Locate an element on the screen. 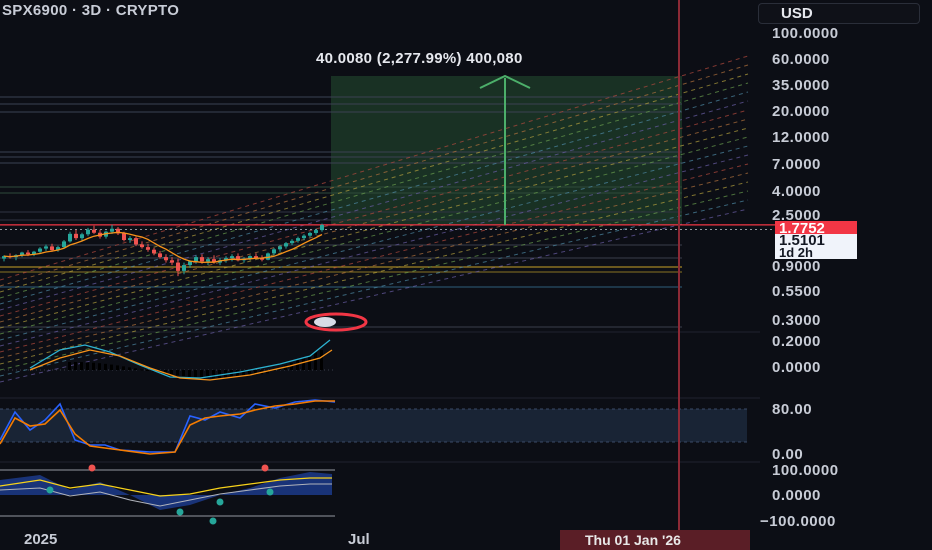 The width and height of the screenshot is (932, 550). price-axis-label: 100.0000 is located at coordinates (805, 33).